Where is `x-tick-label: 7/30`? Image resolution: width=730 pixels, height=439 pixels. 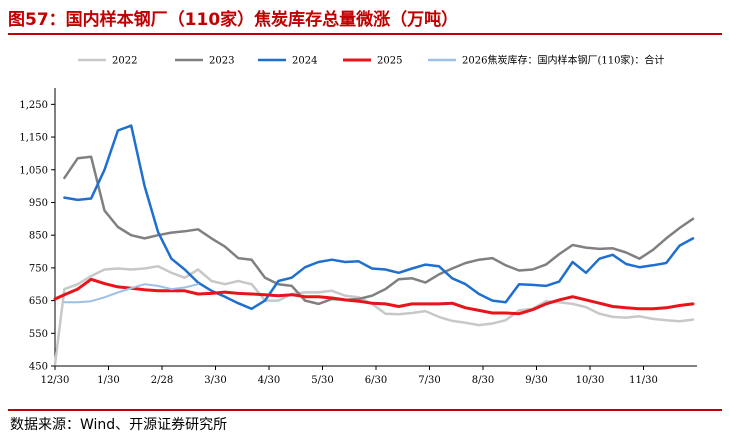 x-tick-label: 7/30 is located at coordinates (429, 380).